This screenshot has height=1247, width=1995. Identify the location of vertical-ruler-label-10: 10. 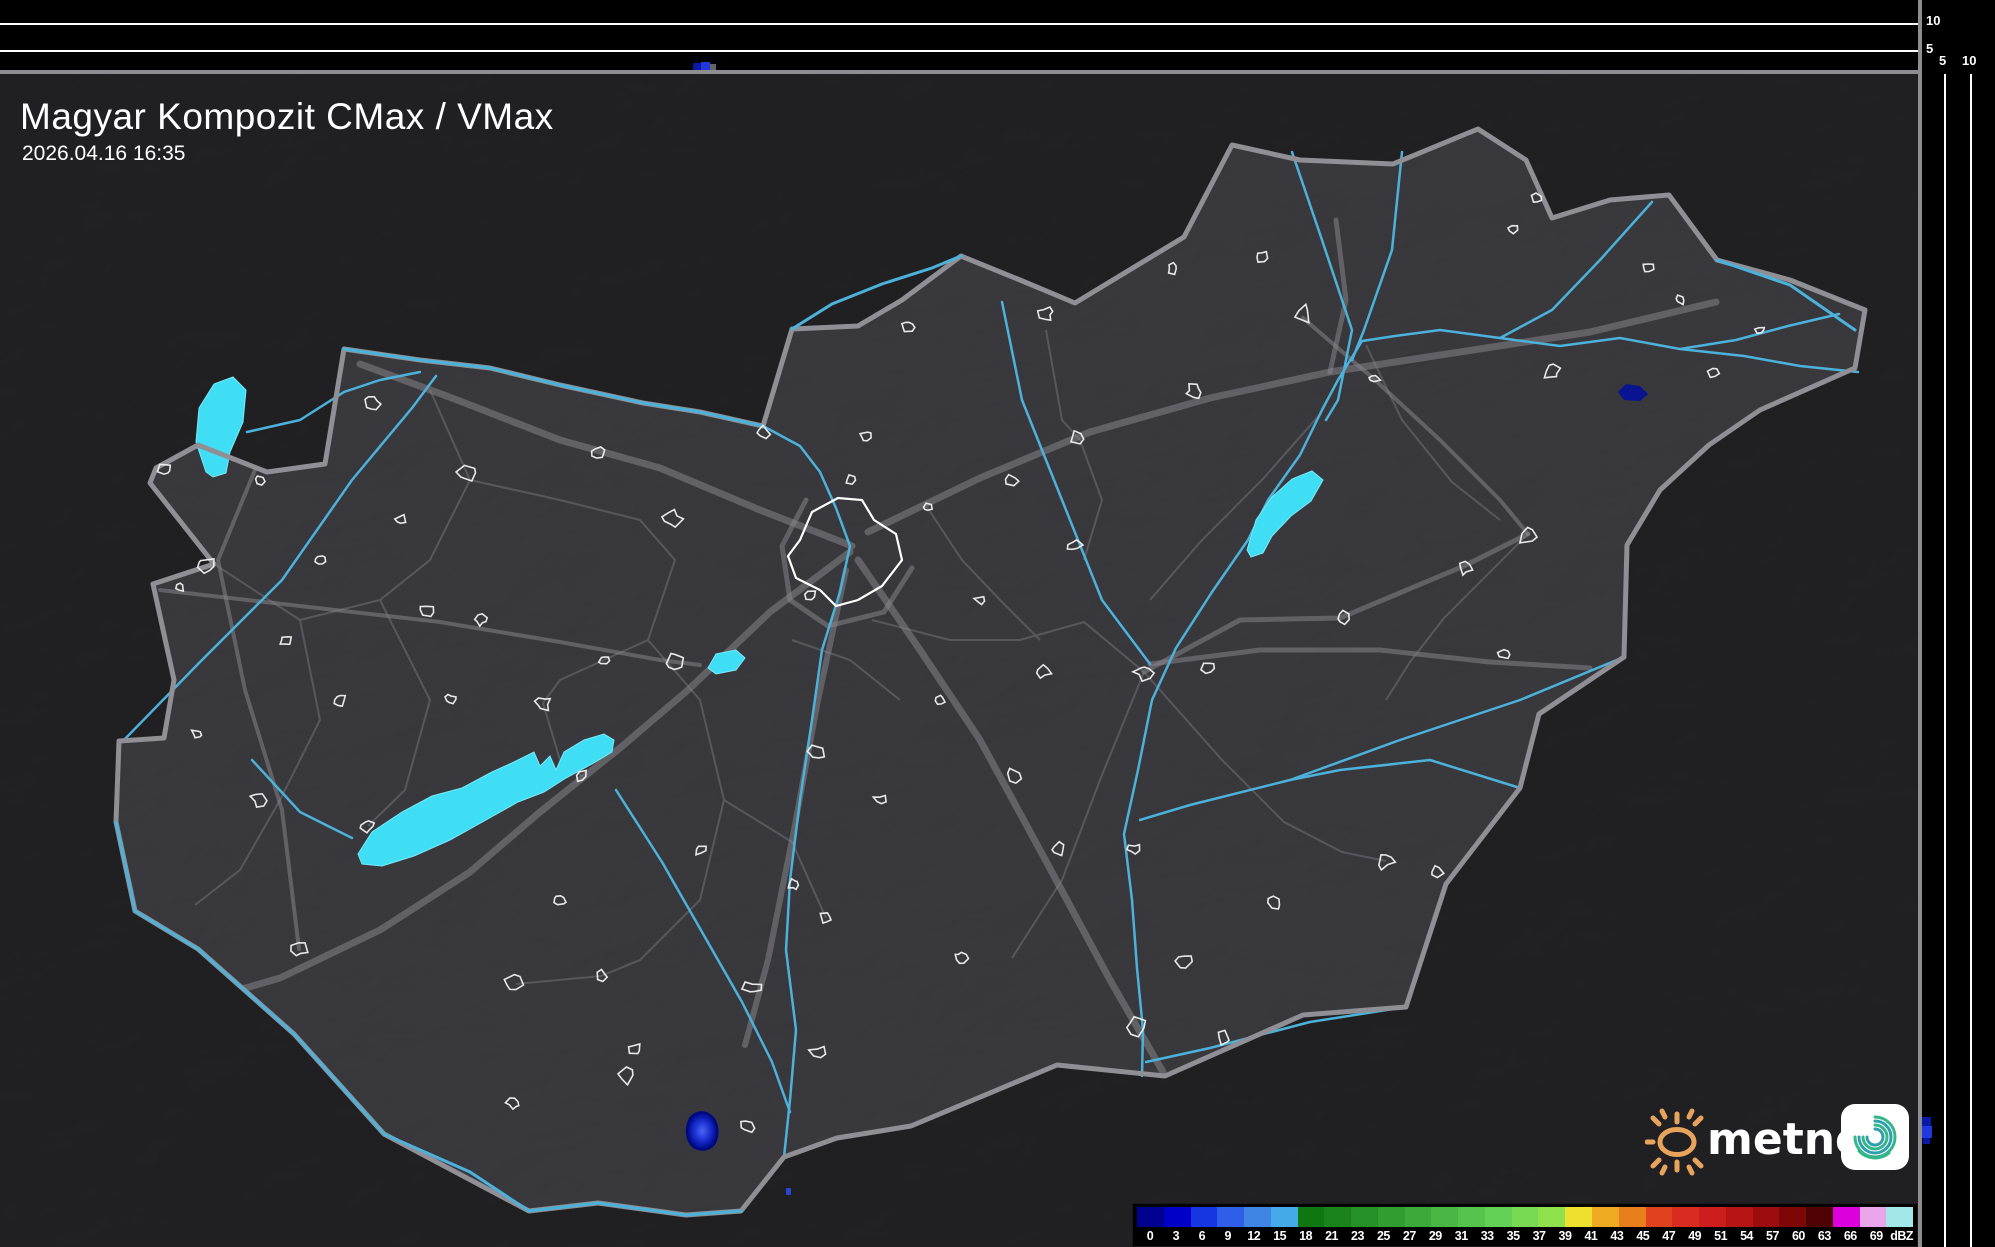
(1933, 20).